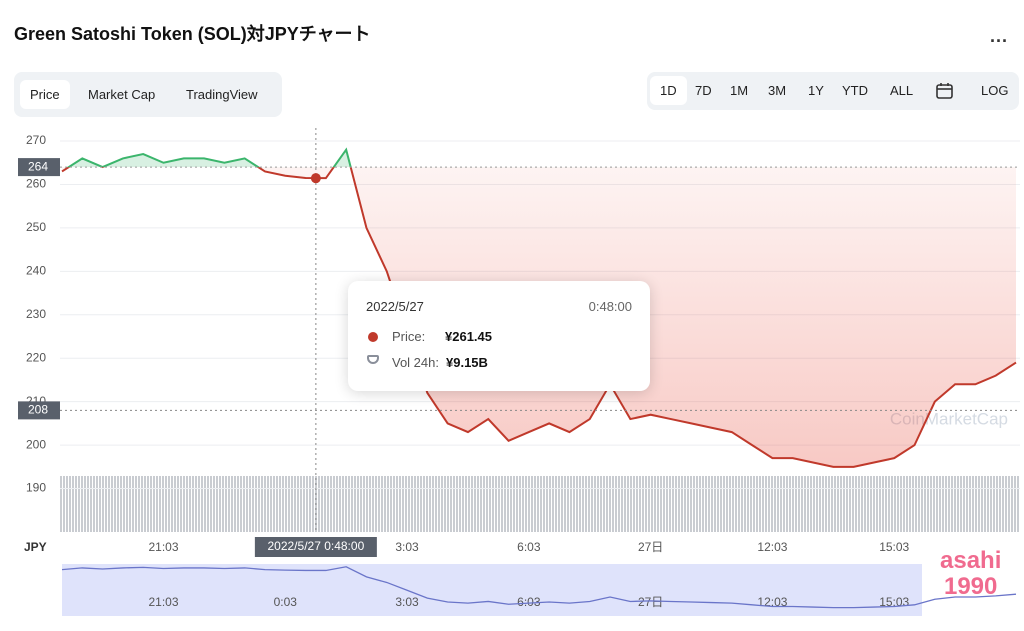 The width and height of the screenshot is (1024, 631). What do you see at coordinates (650, 547) in the screenshot?
I see `x-tick-label: 27日` at bounding box center [650, 547].